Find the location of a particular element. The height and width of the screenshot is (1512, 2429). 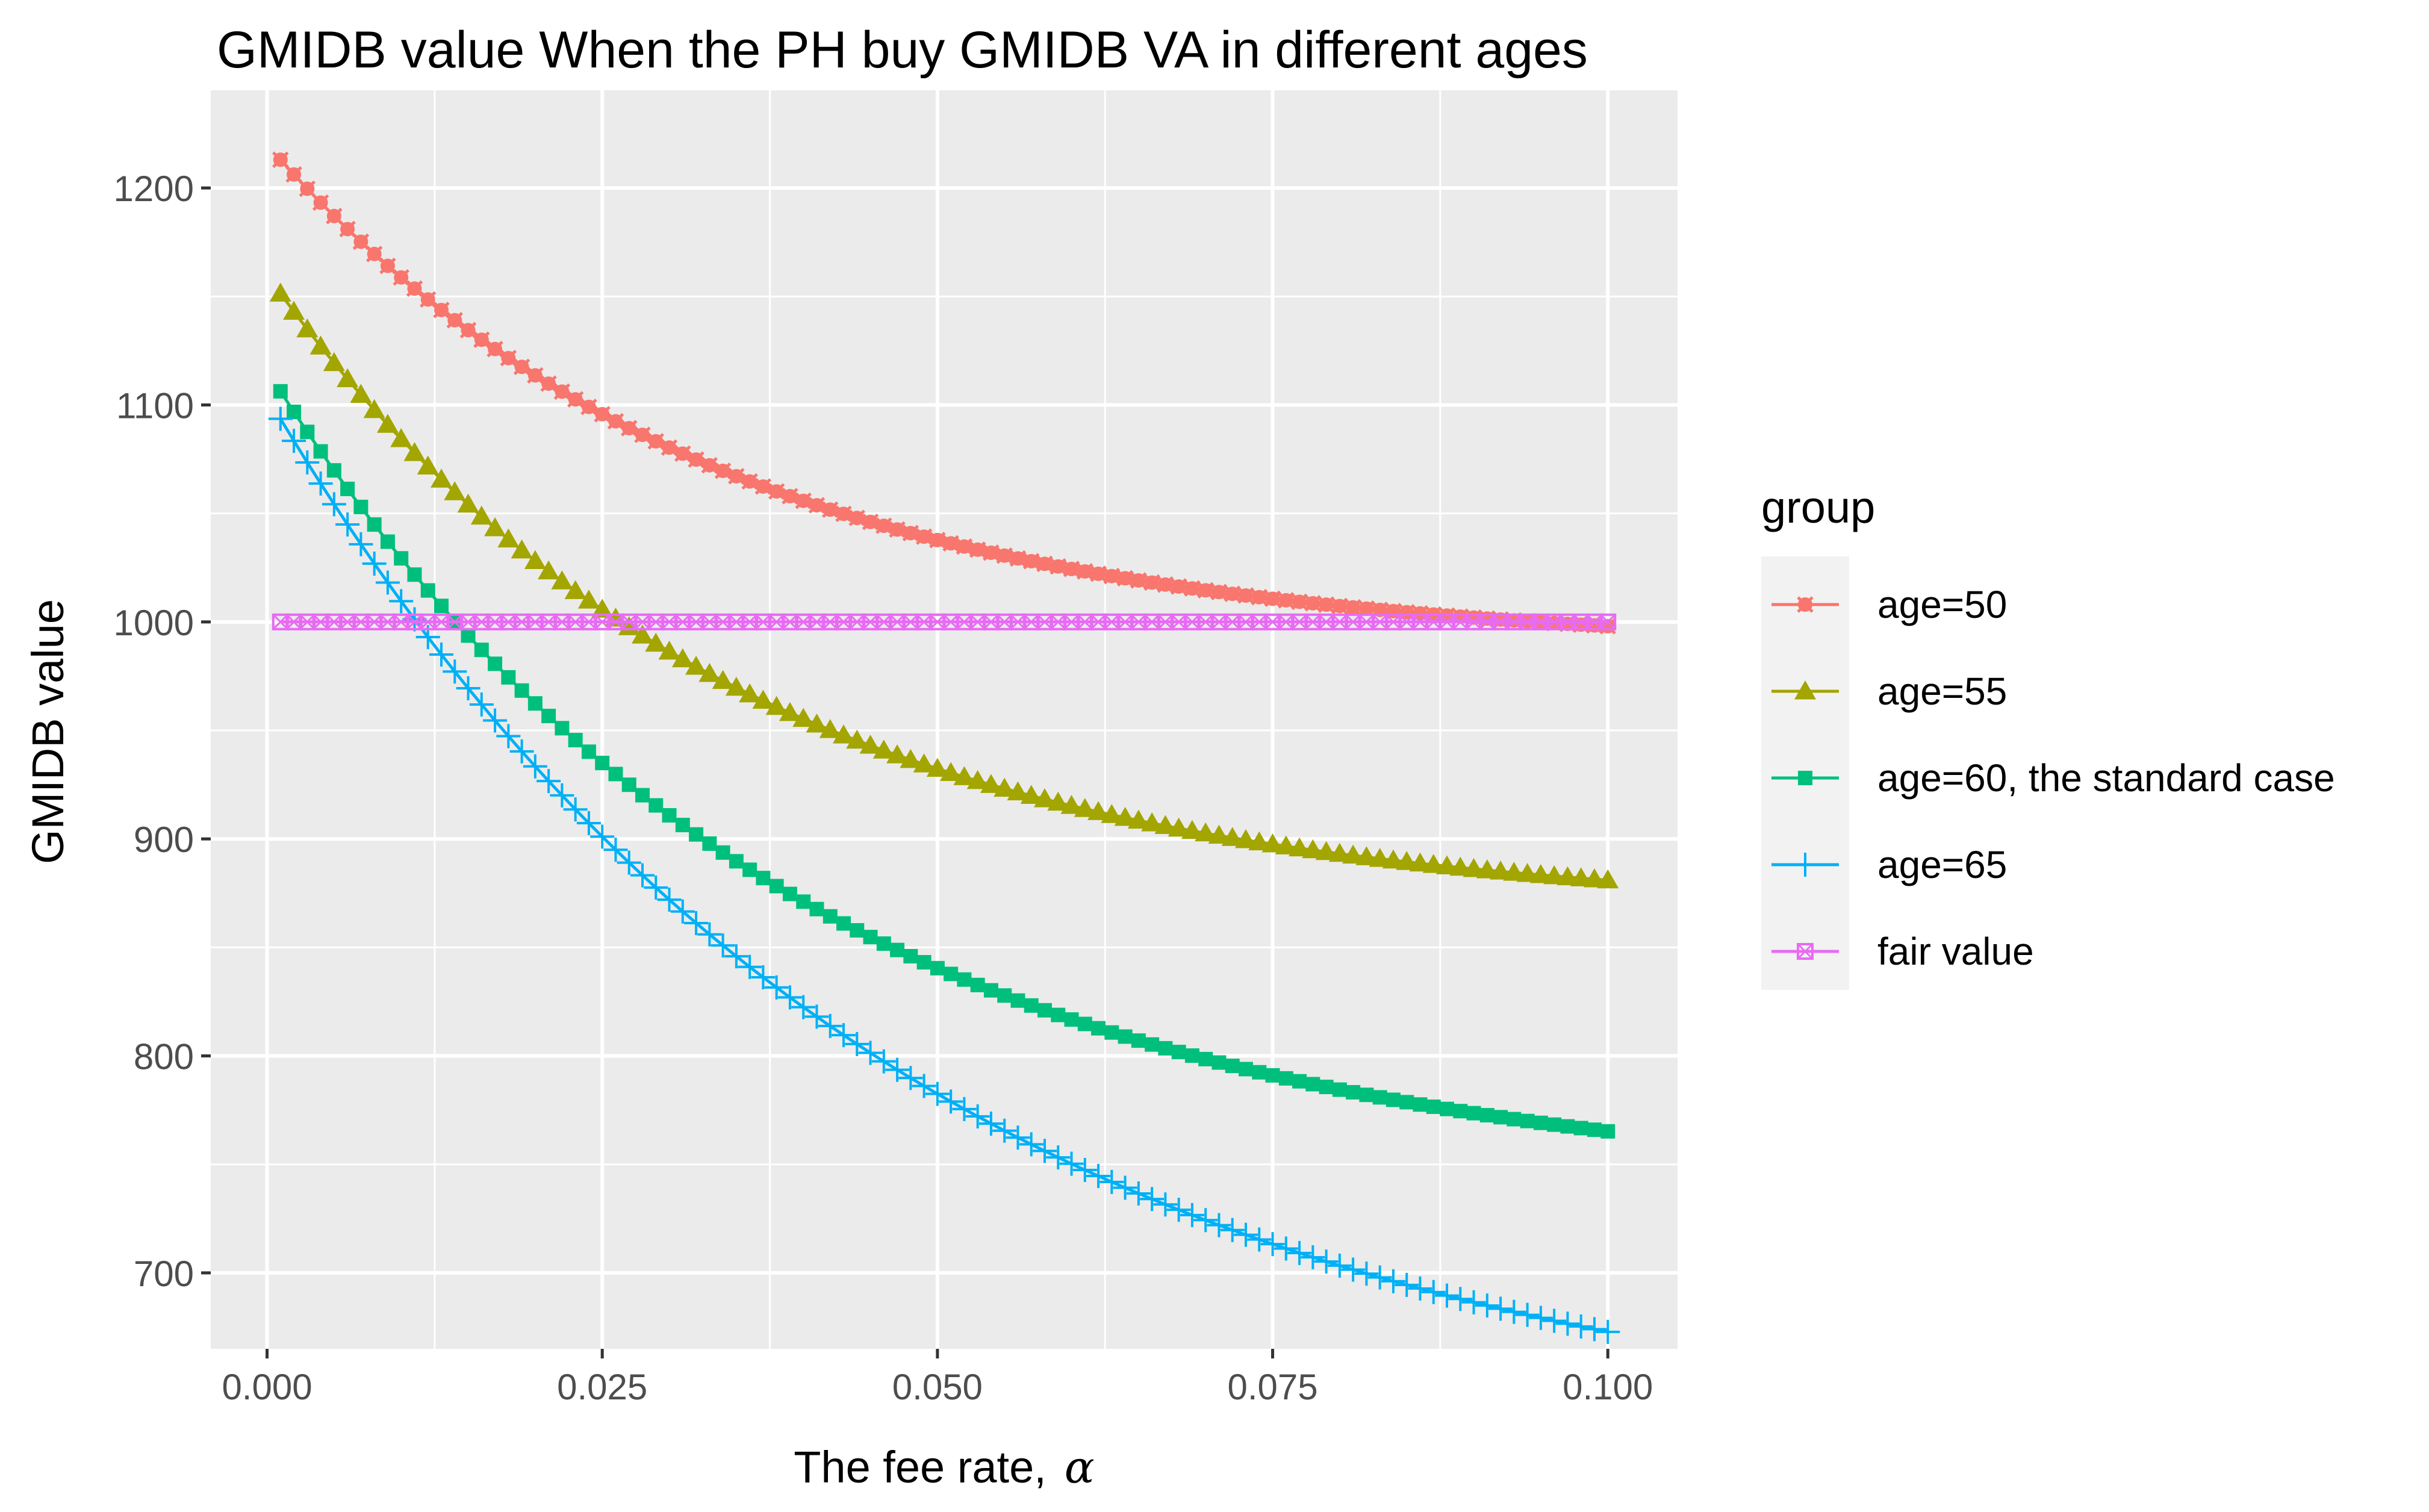

y-tick-label: 1100 is located at coordinates (155, 406).